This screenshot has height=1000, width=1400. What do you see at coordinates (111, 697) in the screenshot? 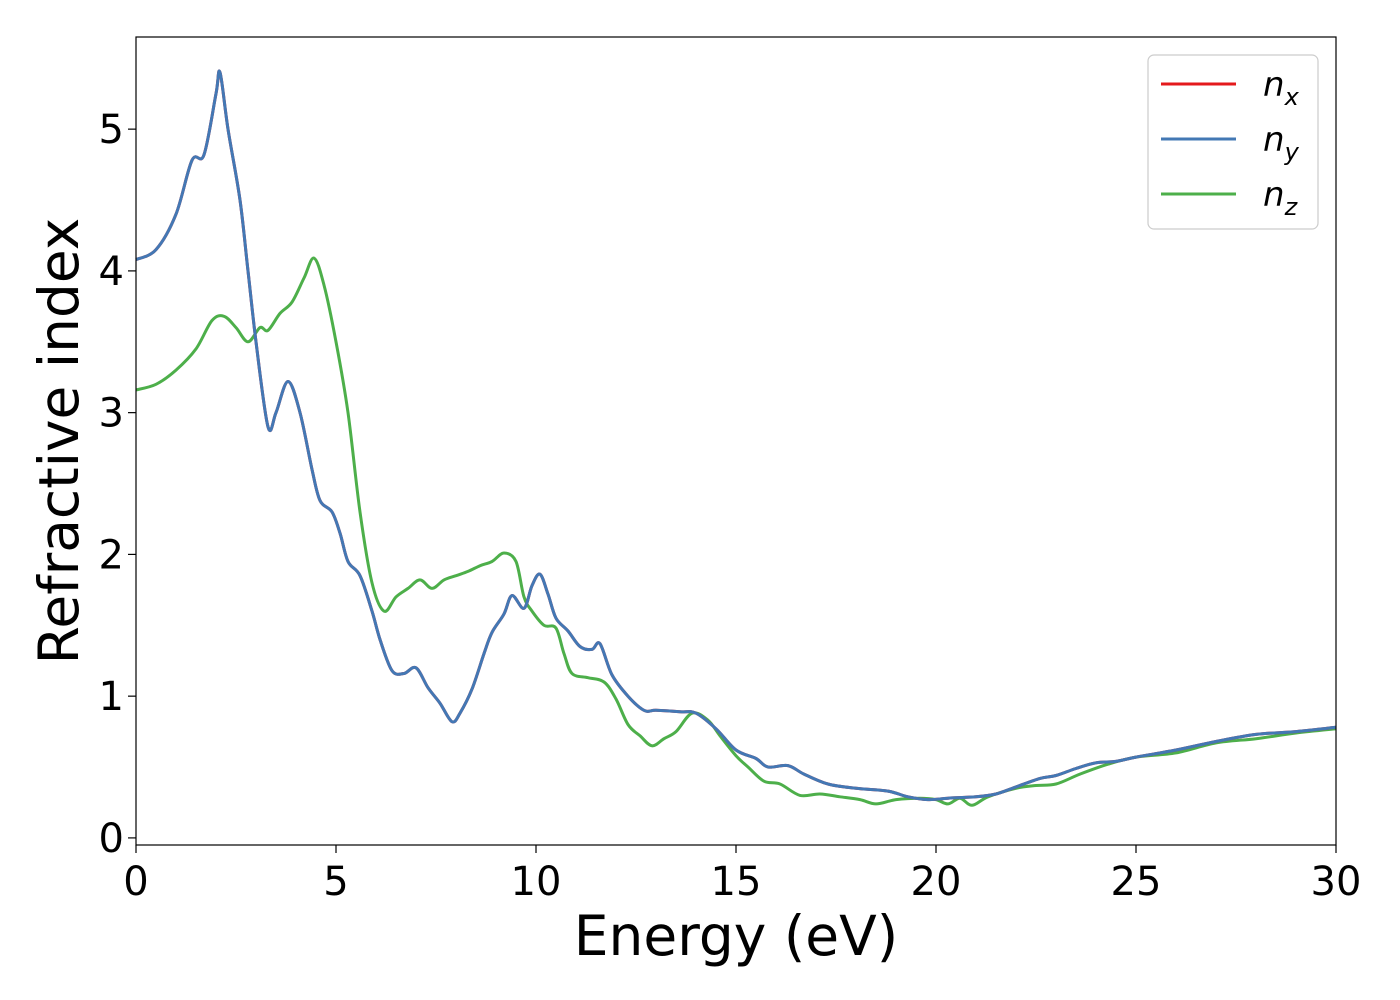
I see `y-tick-label: 1` at bounding box center [111, 697].